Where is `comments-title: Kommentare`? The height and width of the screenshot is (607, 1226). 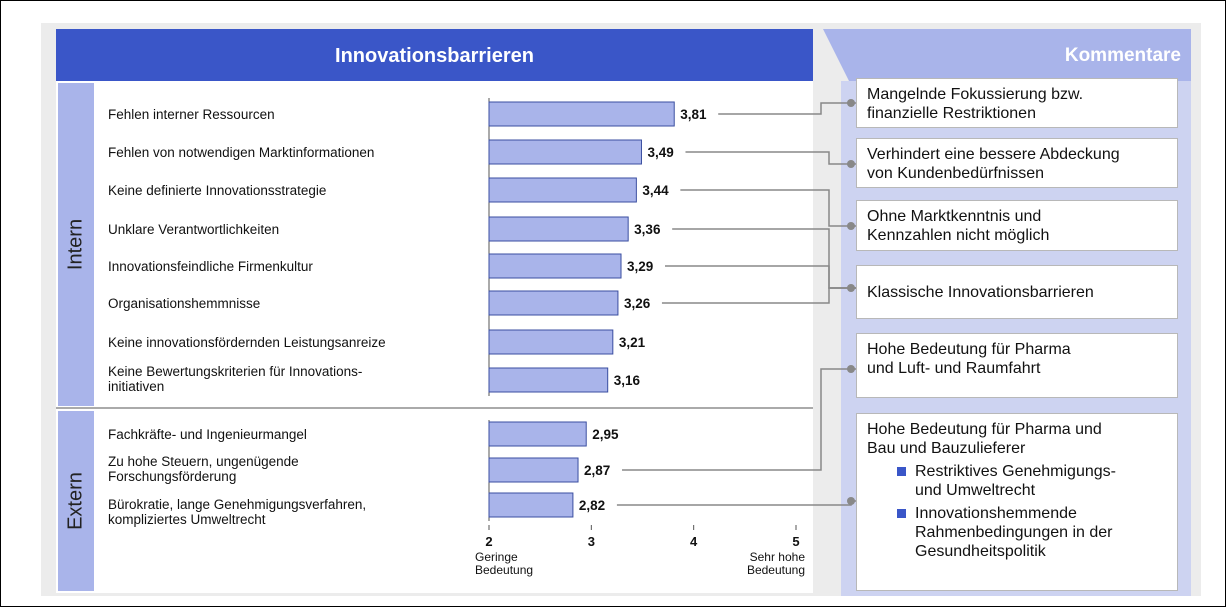 comments-title: Kommentare is located at coordinates (1122, 55).